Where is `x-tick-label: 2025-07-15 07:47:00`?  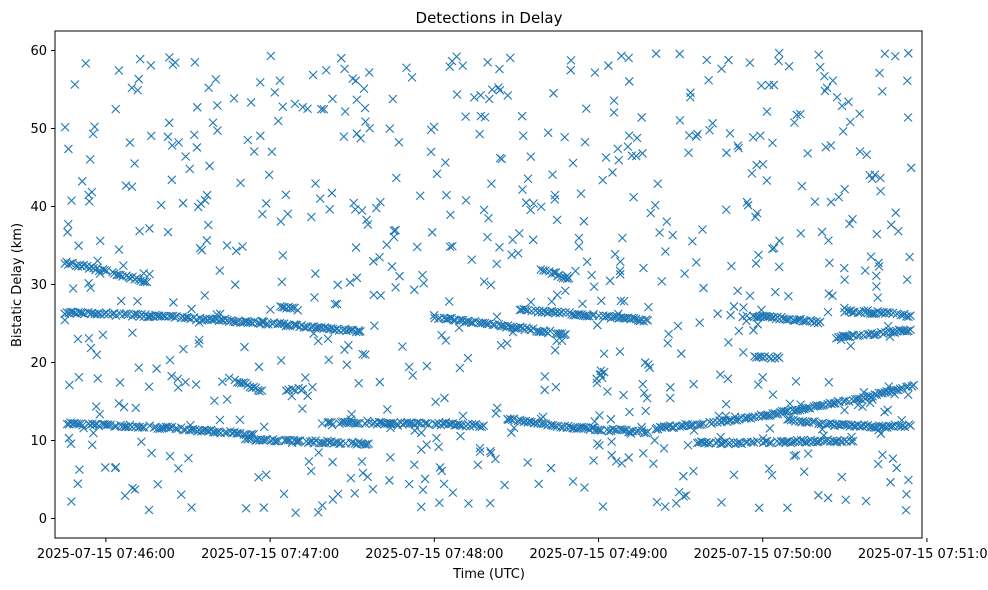
x-tick-label: 2025-07-15 07:47:00 is located at coordinates (270, 554).